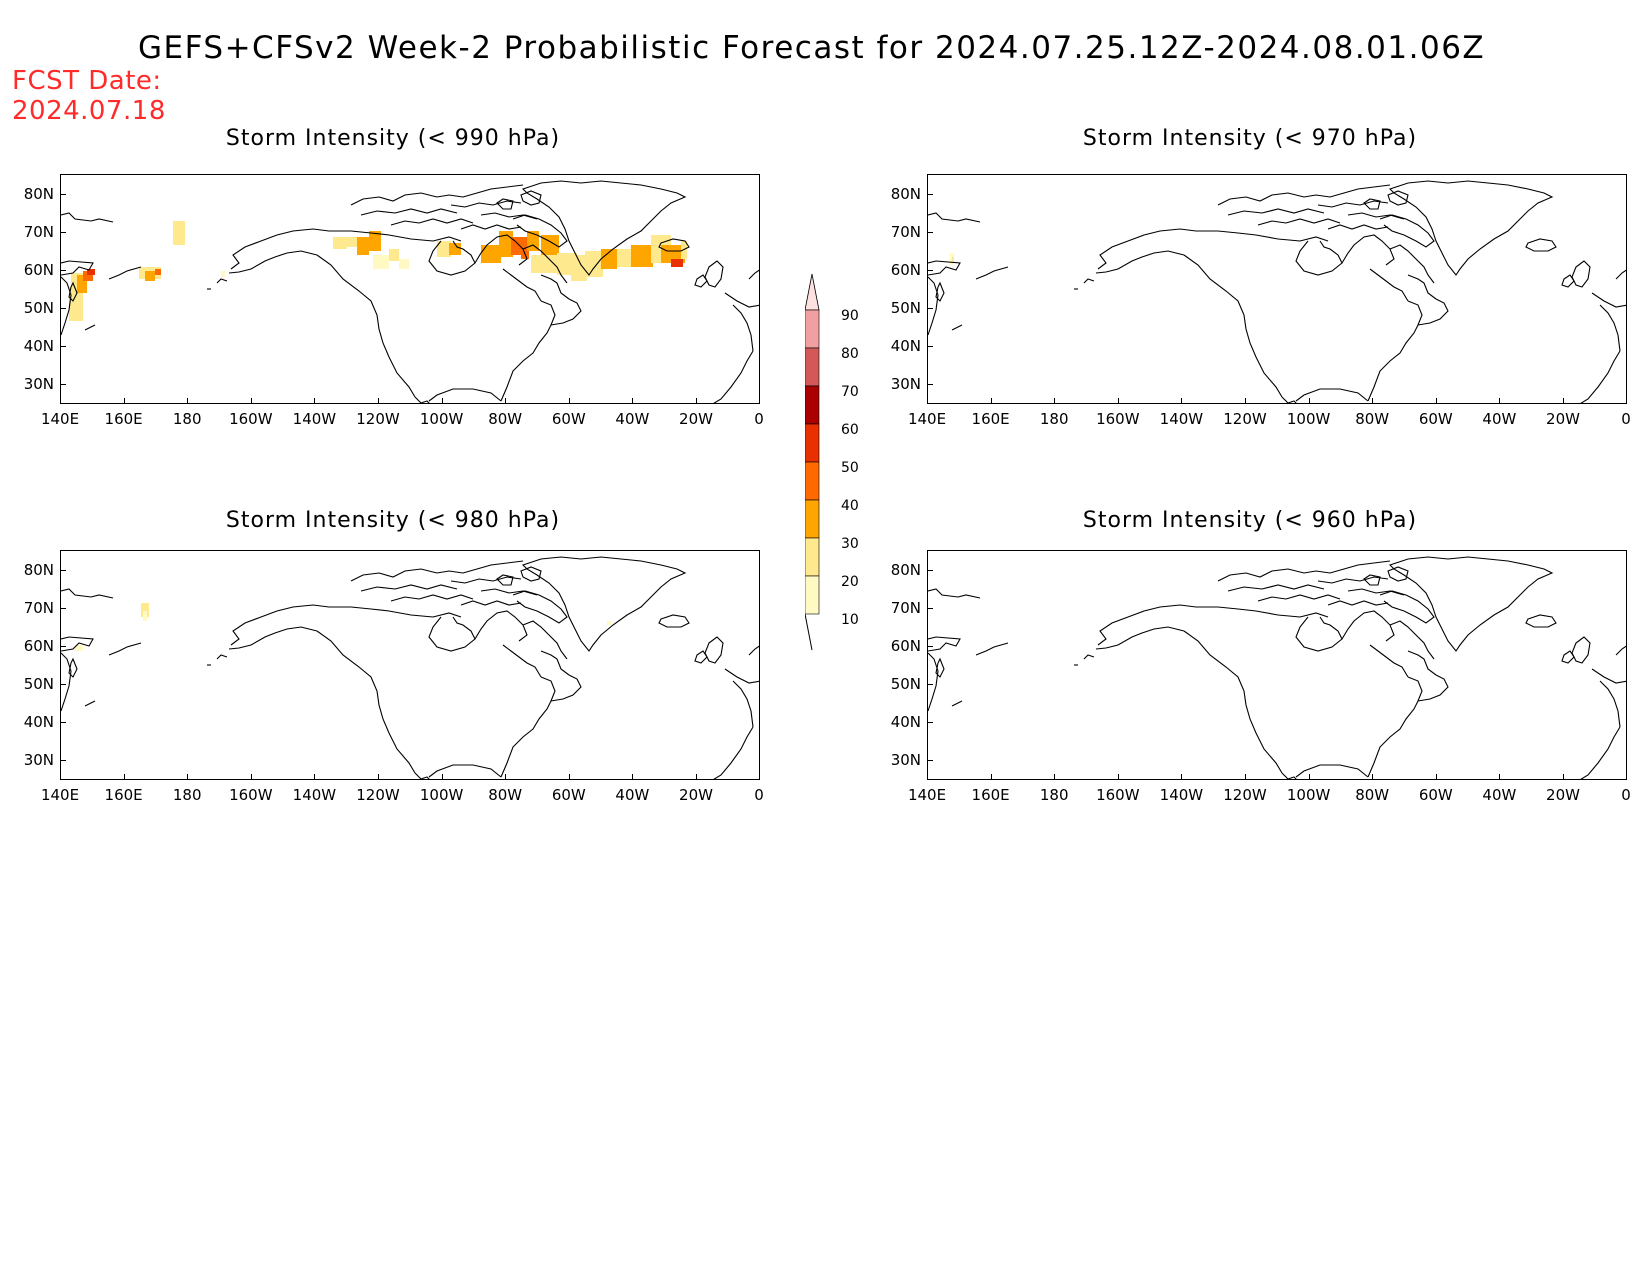  What do you see at coordinates (759, 795) in the screenshot?
I see `lon-tick-label: 0` at bounding box center [759, 795].